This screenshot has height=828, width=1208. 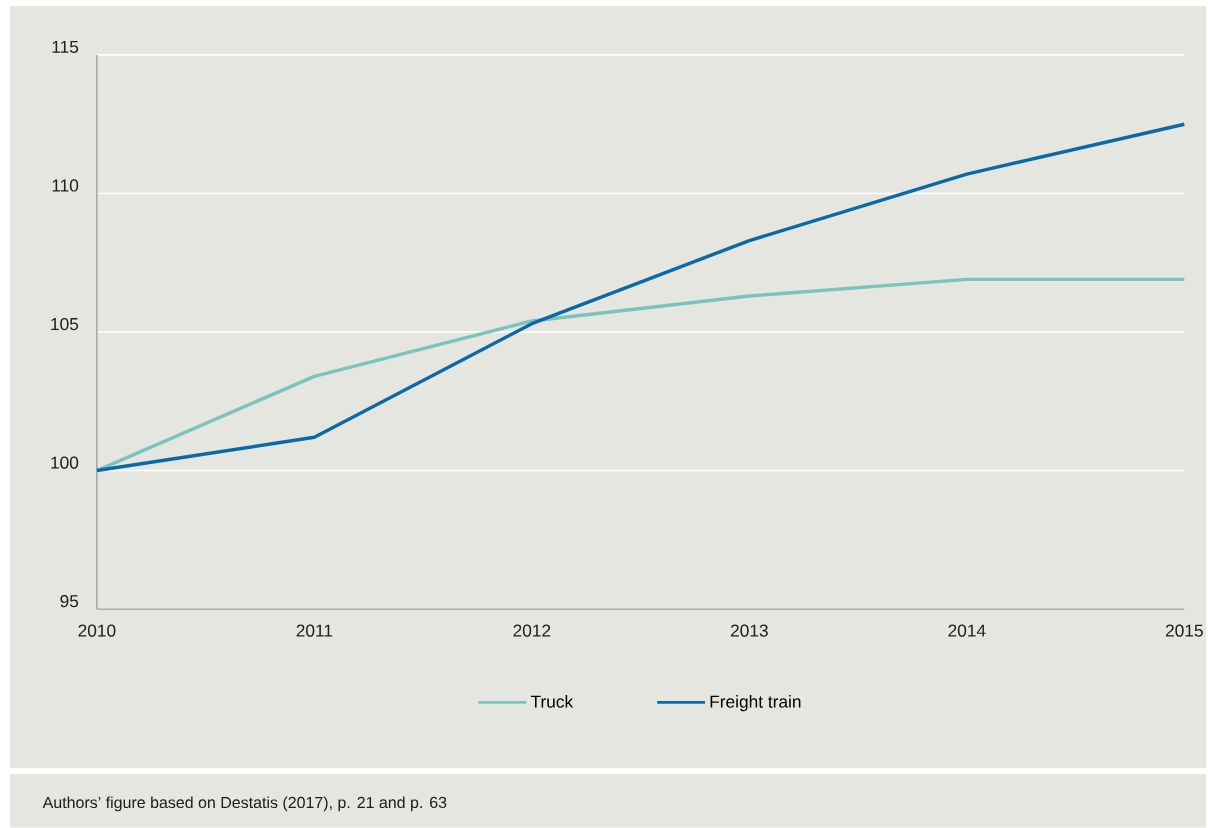 What do you see at coordinates (532, 630) in the screenshot?
I see `x-tick-label: 2012` at bounding box center [532, 630].